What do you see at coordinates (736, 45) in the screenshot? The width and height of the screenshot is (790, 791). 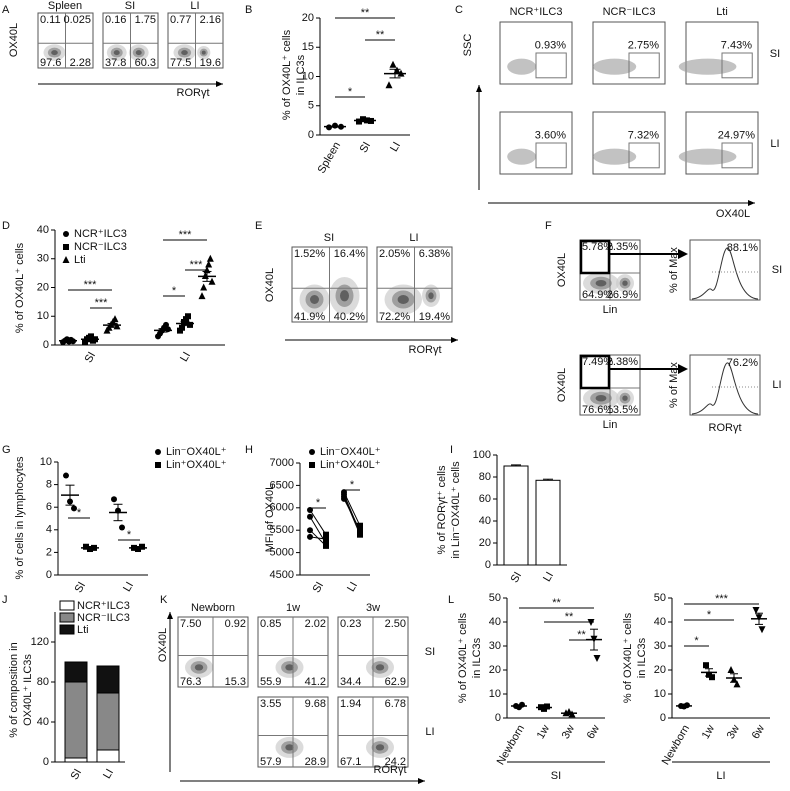 I see `gate-percent: 7.43%` at bounding box center [736, 45].